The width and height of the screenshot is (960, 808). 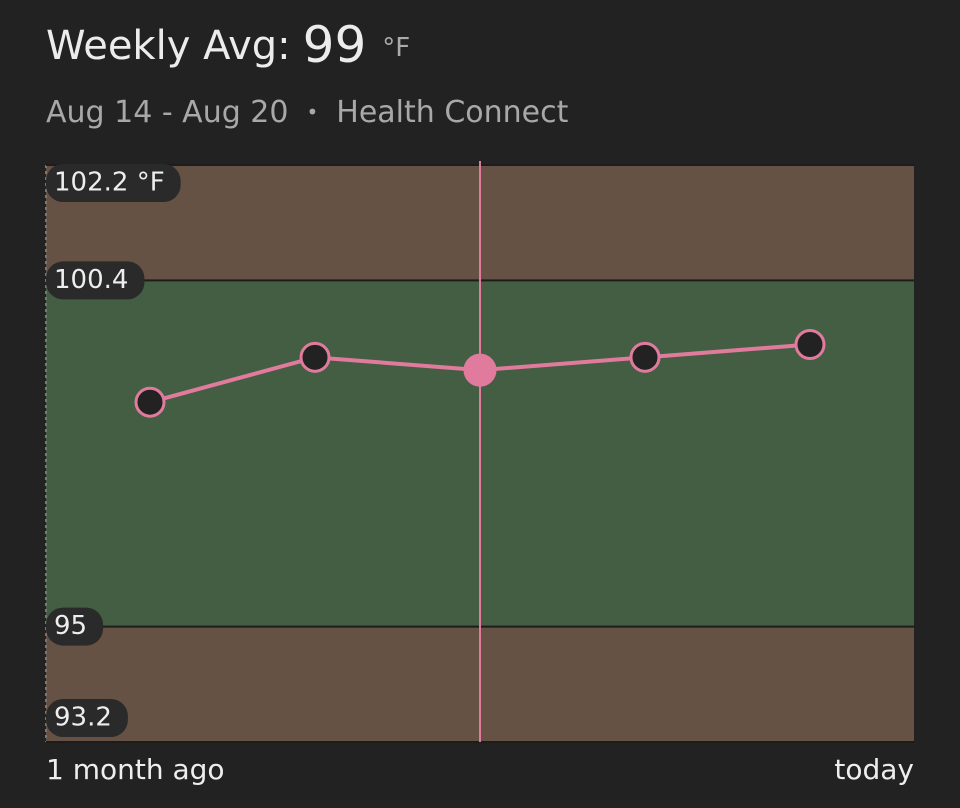 What do you see at coordinates (91, 280) in the screenshot?
I see `y-tick-label: 100.4` at bounding box center [91, 280].